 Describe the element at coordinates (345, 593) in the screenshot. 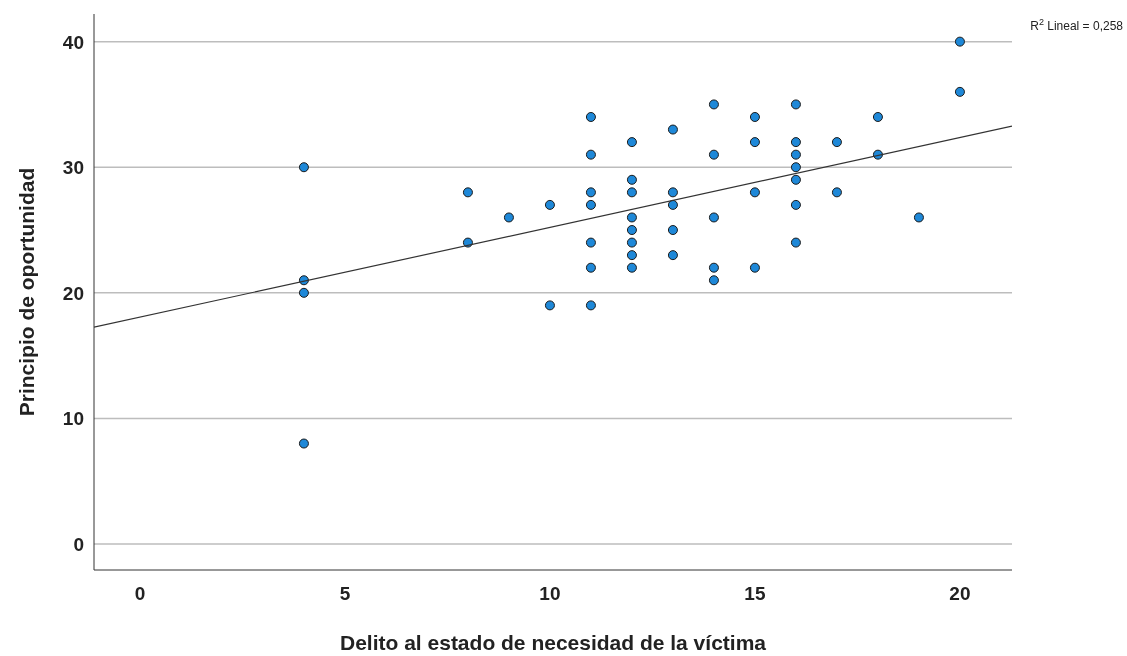

I see `x-tick-label: 5` at that location.